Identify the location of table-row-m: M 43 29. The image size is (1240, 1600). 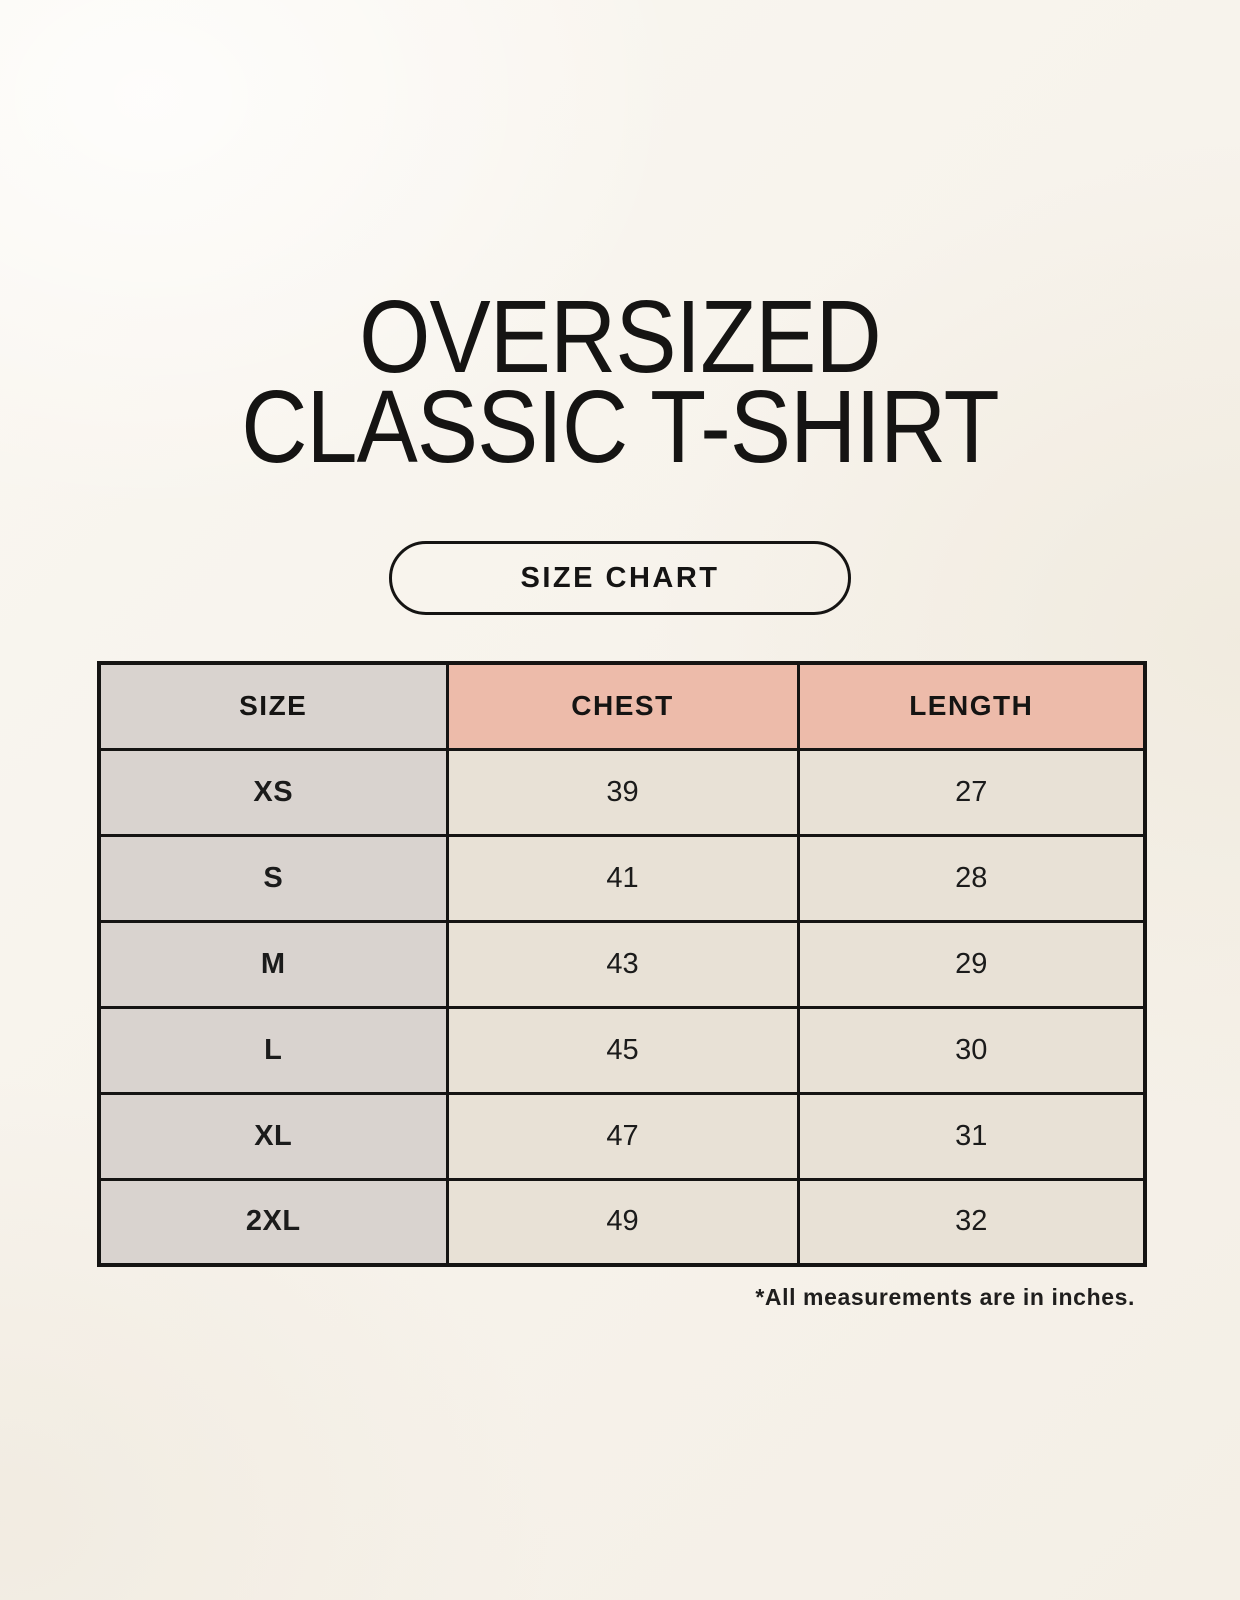
(622, 964).